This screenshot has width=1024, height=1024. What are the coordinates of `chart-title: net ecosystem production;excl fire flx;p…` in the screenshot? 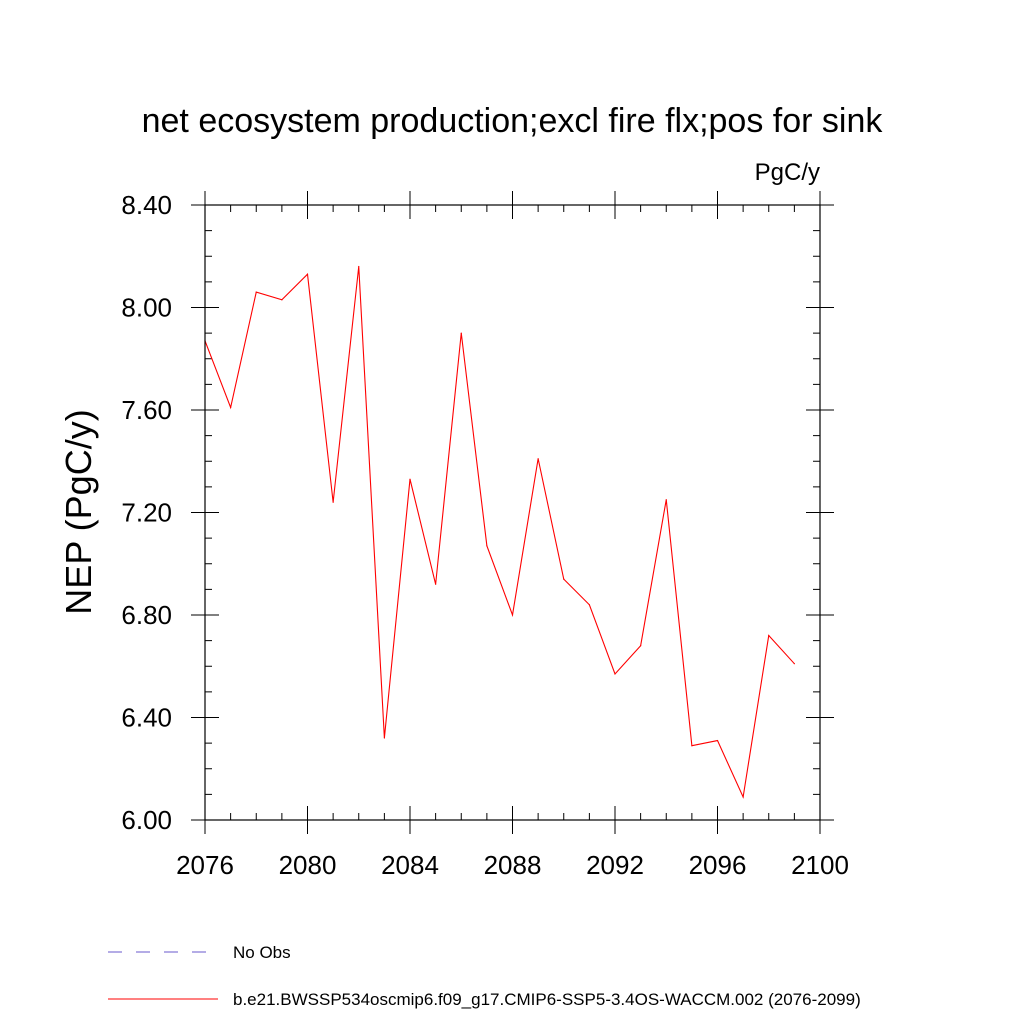 It's located at (513, 121).